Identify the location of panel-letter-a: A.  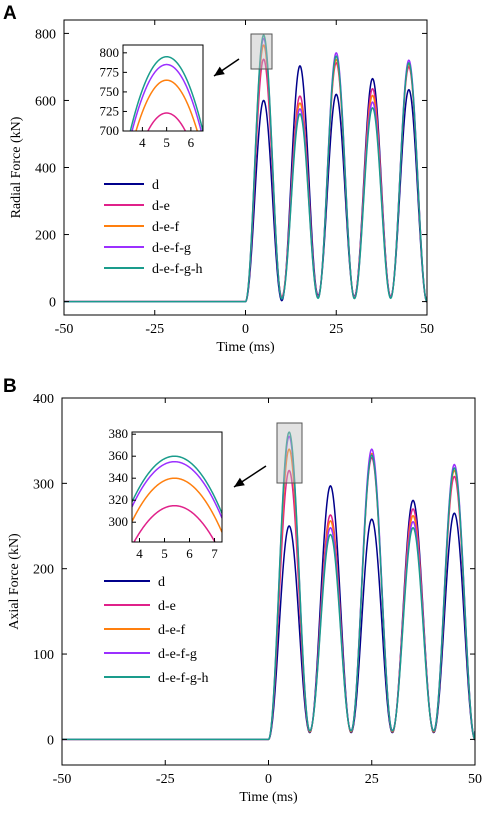
(10, 13).